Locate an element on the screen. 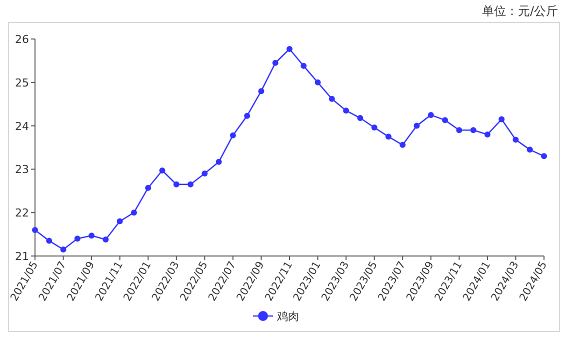  y-tick-label: 22 is located at coordinates (22, 213).